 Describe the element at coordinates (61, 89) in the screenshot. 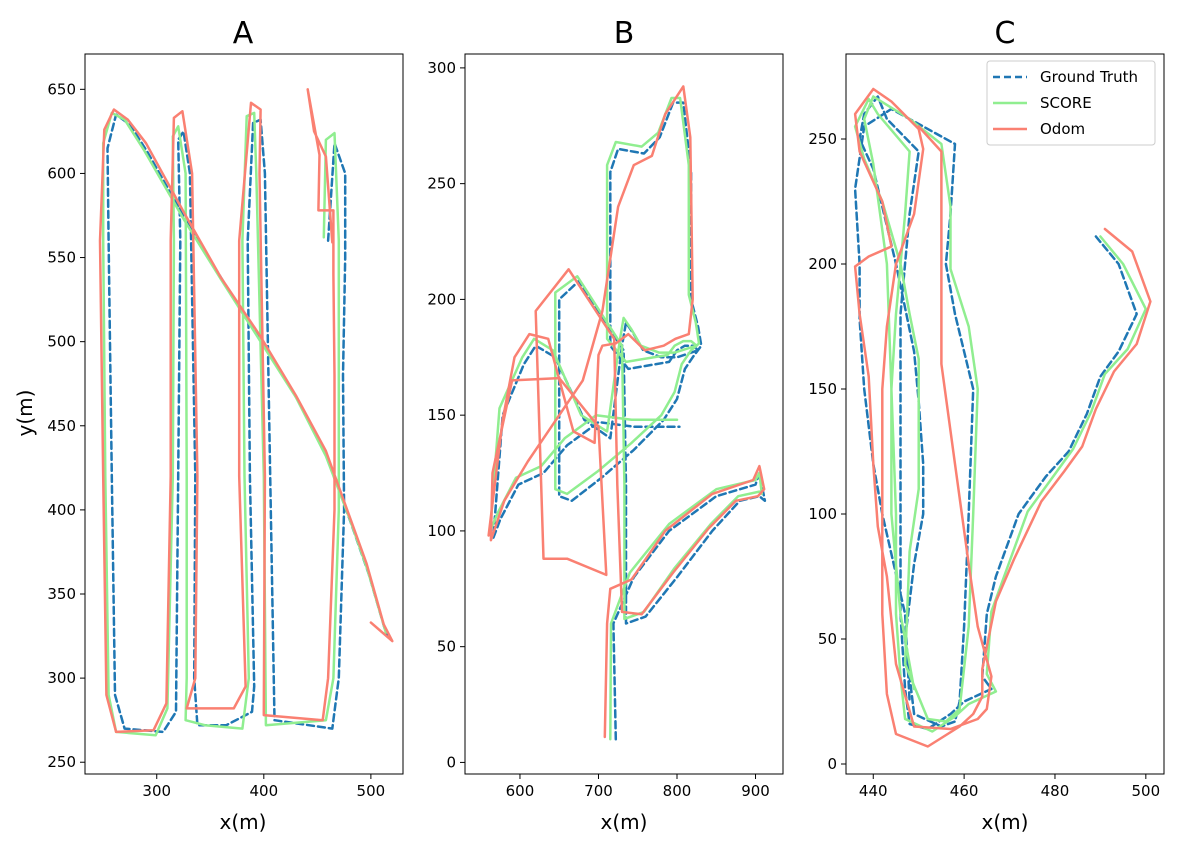

I see `y-tick-label: 650` at that location.